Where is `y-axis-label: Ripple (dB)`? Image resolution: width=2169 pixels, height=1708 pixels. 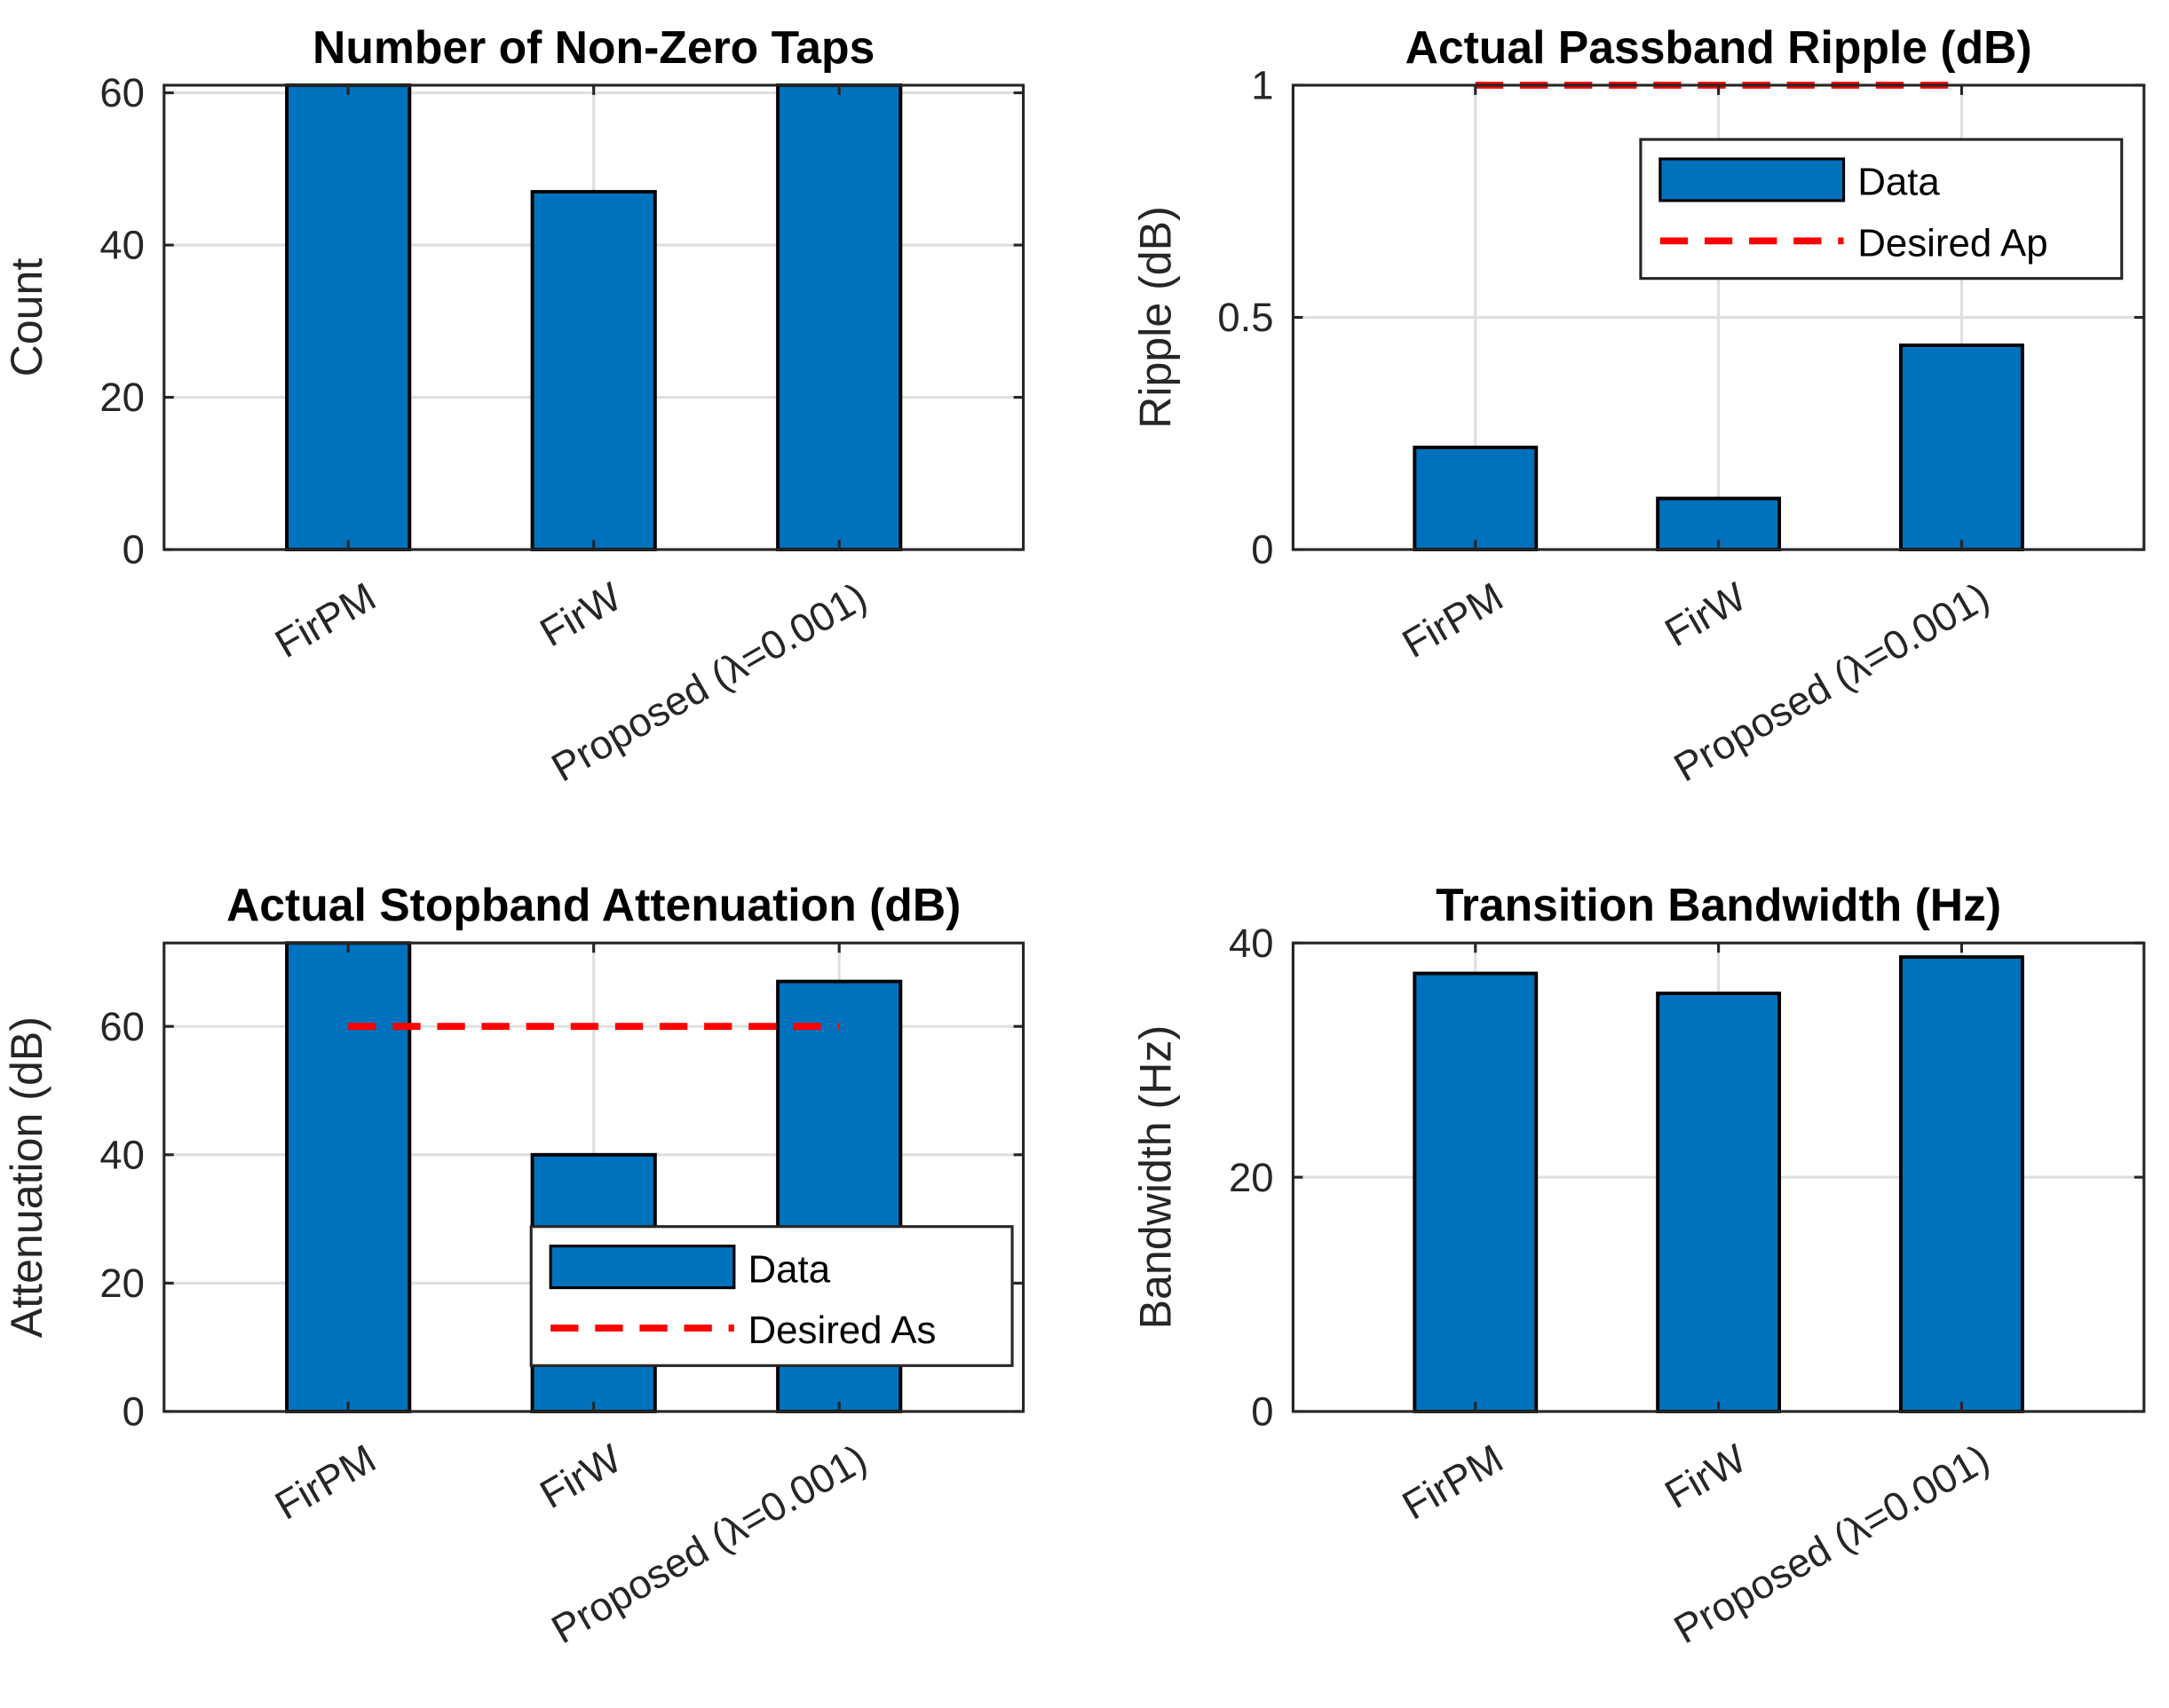
y-axis-label: Ripple (dB) is located at coordinates (1156, 317).